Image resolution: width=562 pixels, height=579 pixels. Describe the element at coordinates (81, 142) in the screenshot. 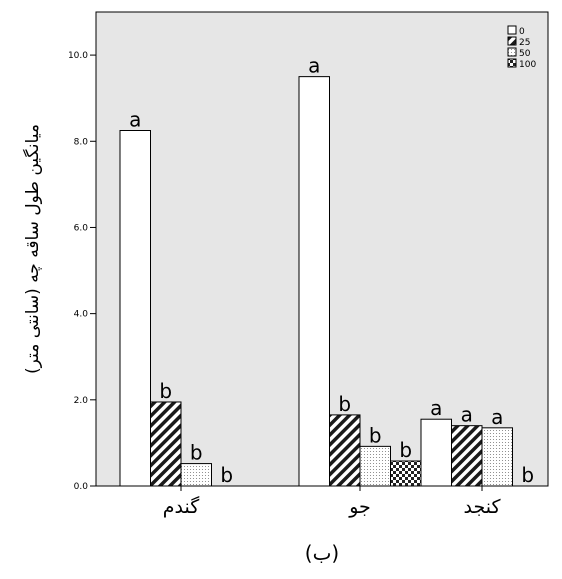

I see `y-tick-label: 8.0` at that location.